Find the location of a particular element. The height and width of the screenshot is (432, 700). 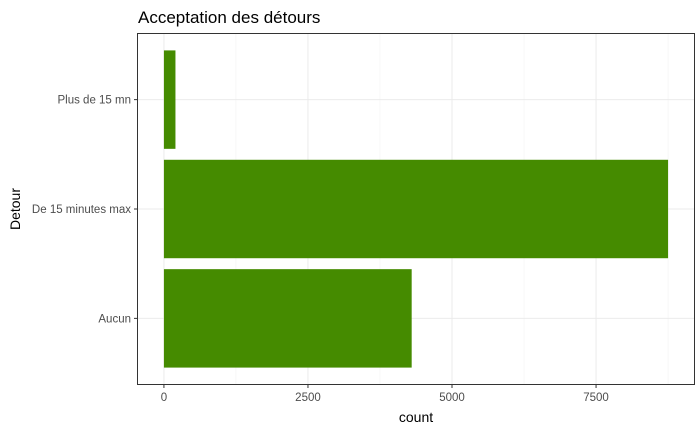

x-tick-label: 7500 is located at coordinates (596, 398).